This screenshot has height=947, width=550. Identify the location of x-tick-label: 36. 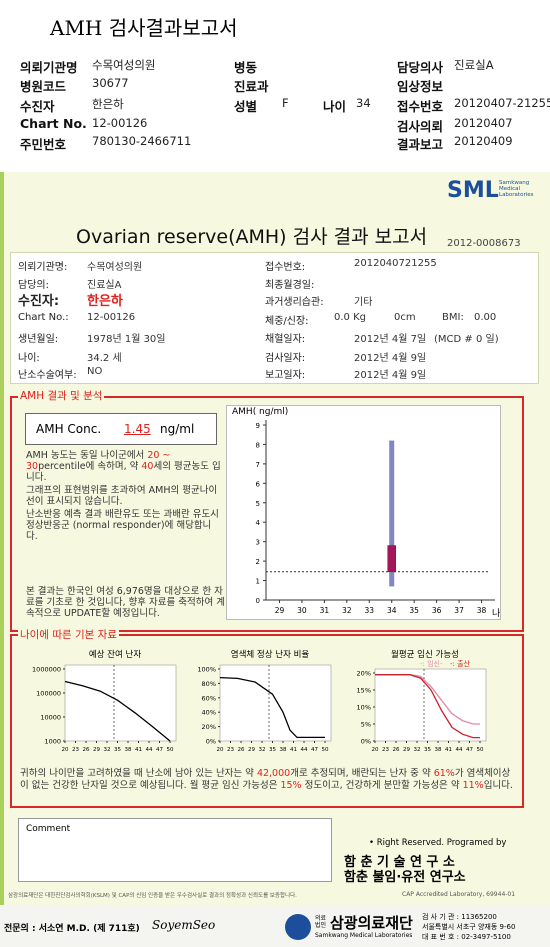
(437, 610).